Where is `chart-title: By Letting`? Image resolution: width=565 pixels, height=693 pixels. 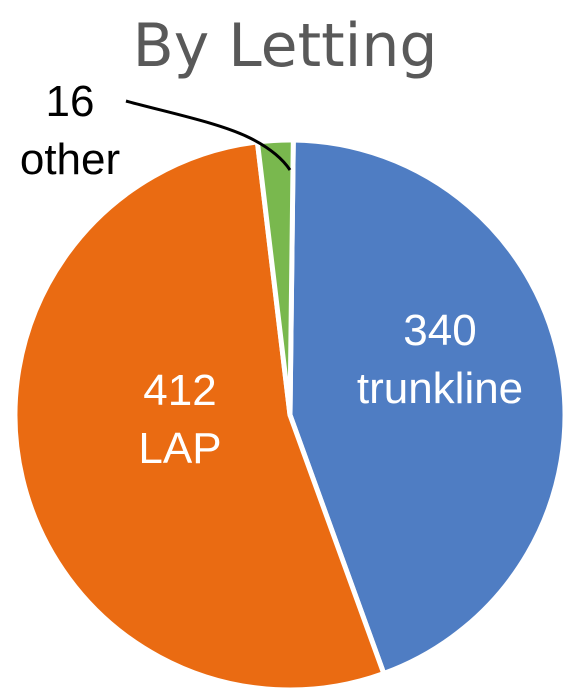 chart-title: By Letting is located at coordinates (285, 46).